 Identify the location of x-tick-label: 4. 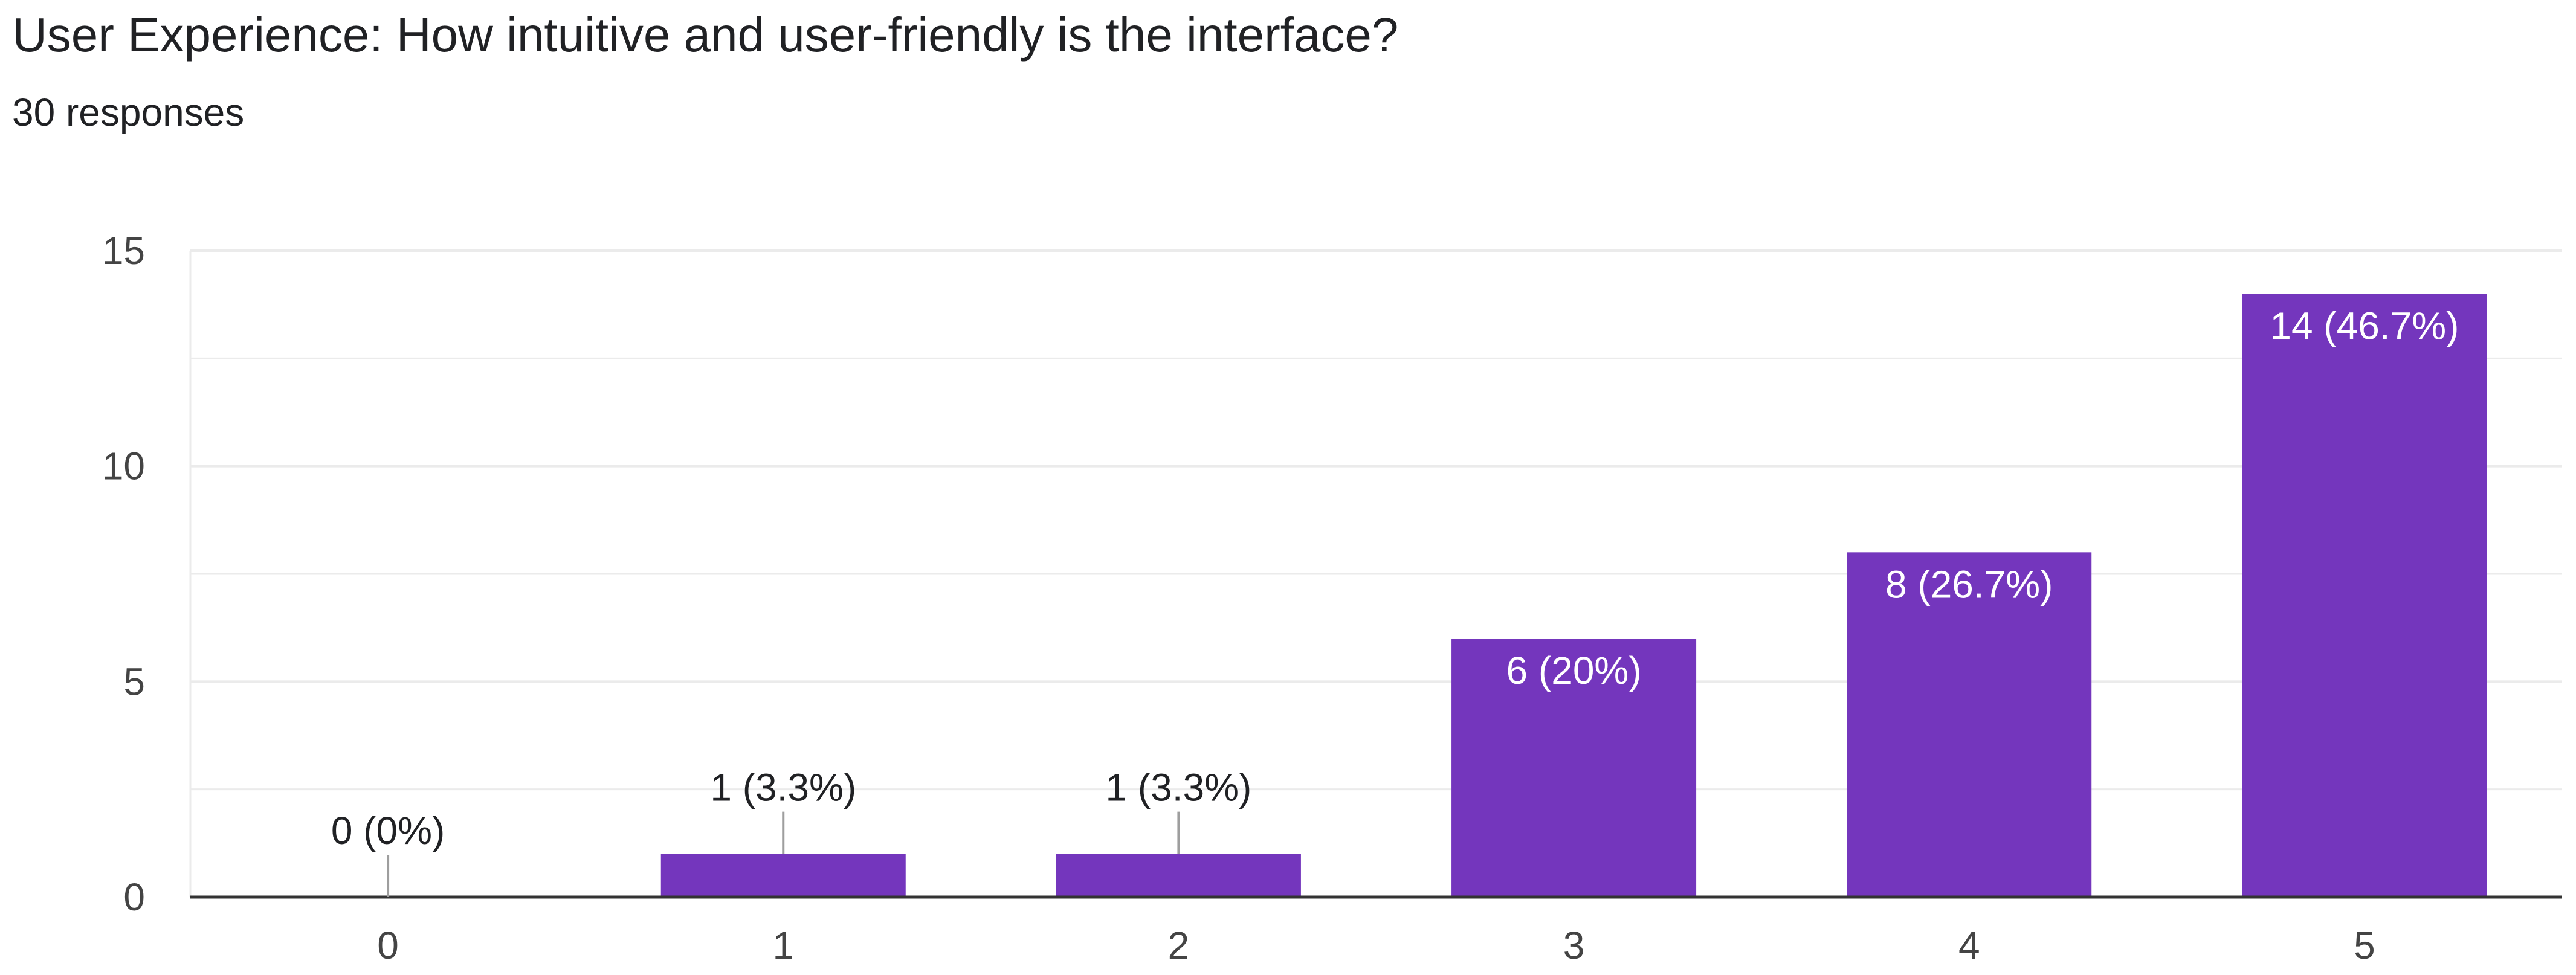
(1969, 946).